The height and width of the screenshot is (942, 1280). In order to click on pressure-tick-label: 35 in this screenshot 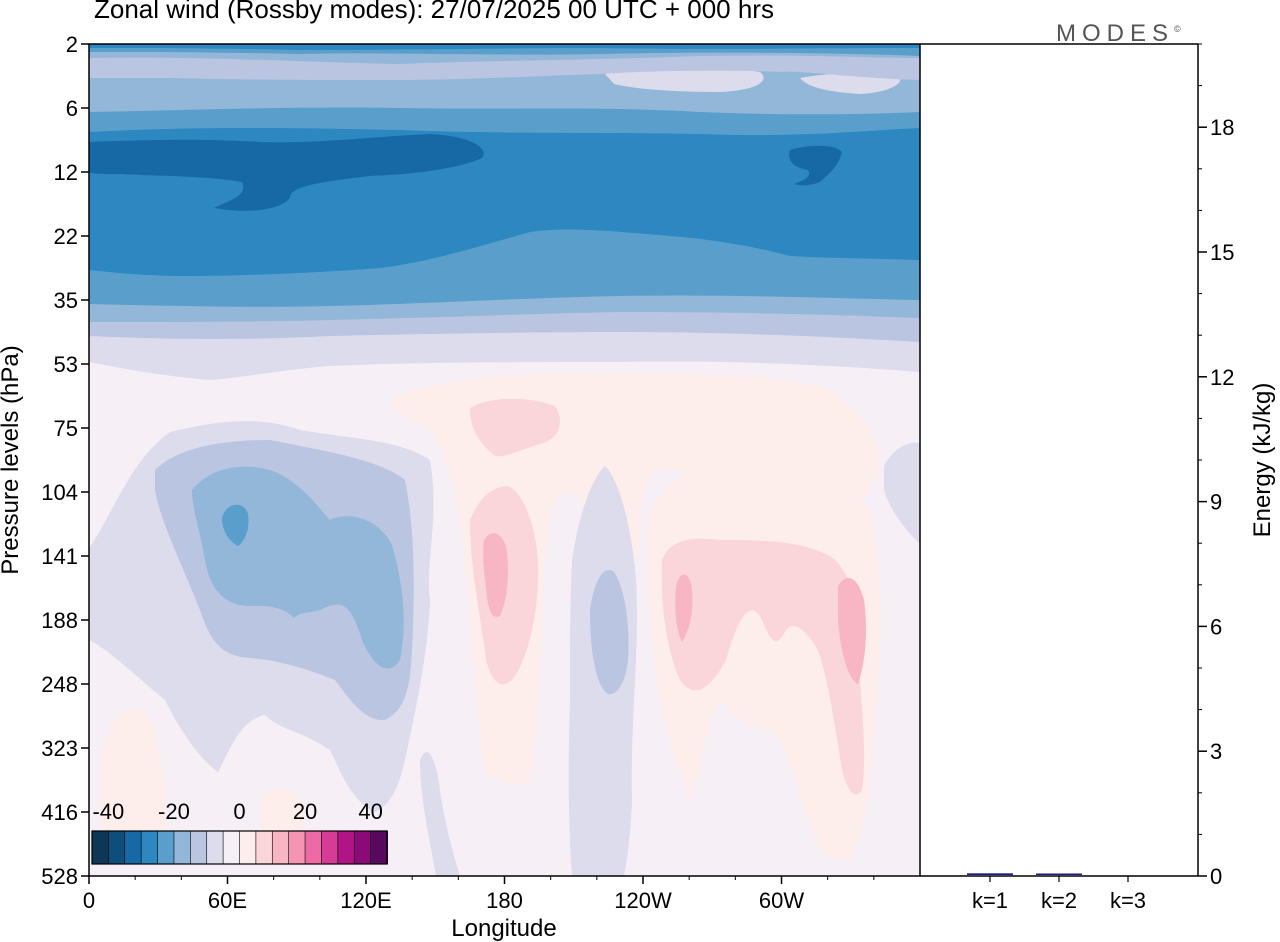, I will do `click(66, 300)`.